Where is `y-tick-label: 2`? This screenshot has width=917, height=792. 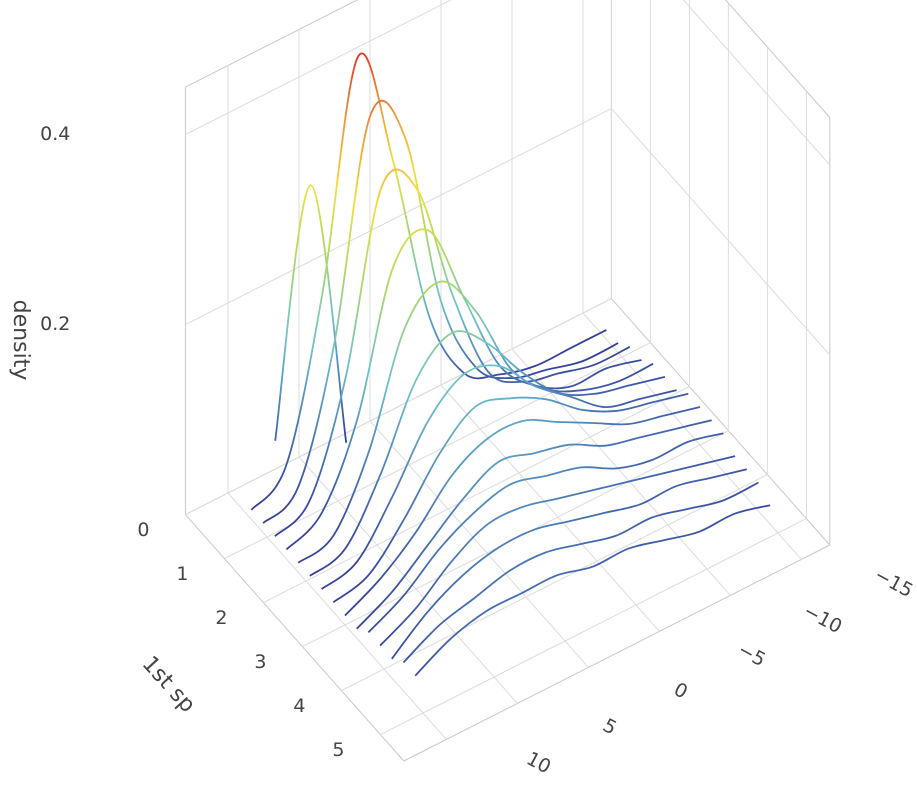
y-tick-label: 2 is located at coordinates (221, 618).